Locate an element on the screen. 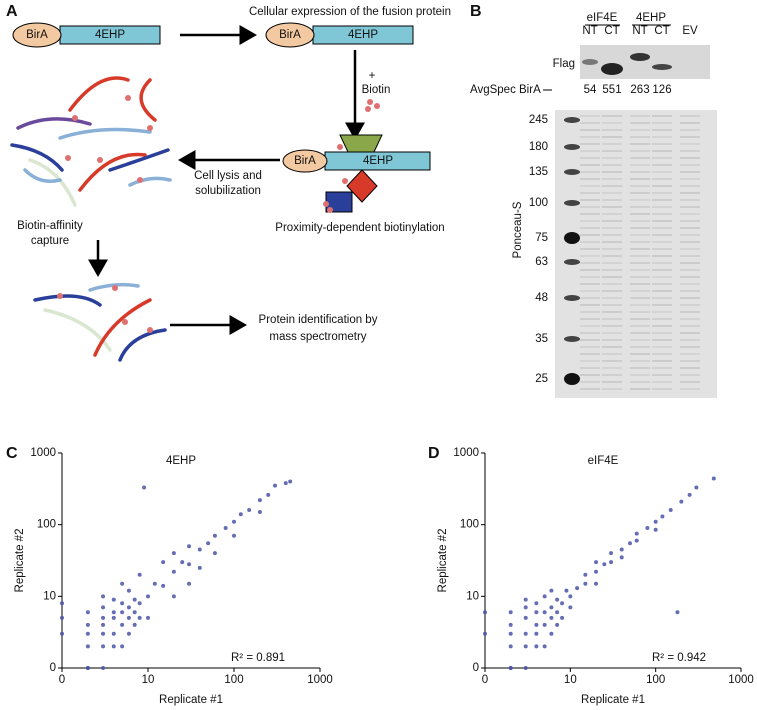 The height and width of the screenshot is (710, 757). marker-label: 75 is located at coordinates (541, 238).